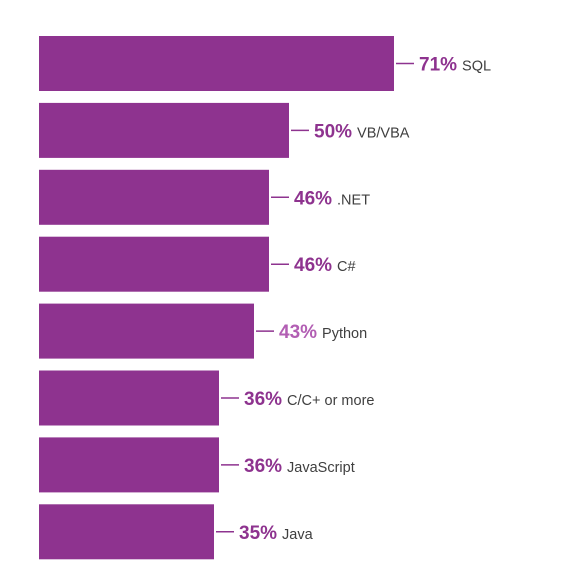 The image size is (575, 575). Describe the element at coordinates (216, 63) in the screenshot. I see `bar-sql` at that location.